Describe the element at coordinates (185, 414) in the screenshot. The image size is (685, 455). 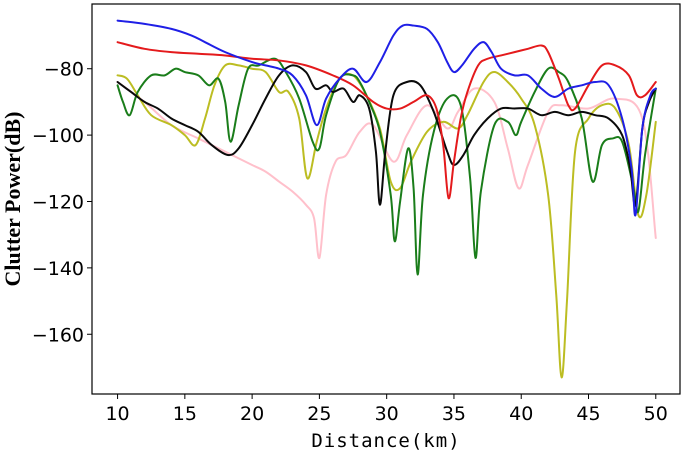
I see `x-tick-label: 15` at that location.